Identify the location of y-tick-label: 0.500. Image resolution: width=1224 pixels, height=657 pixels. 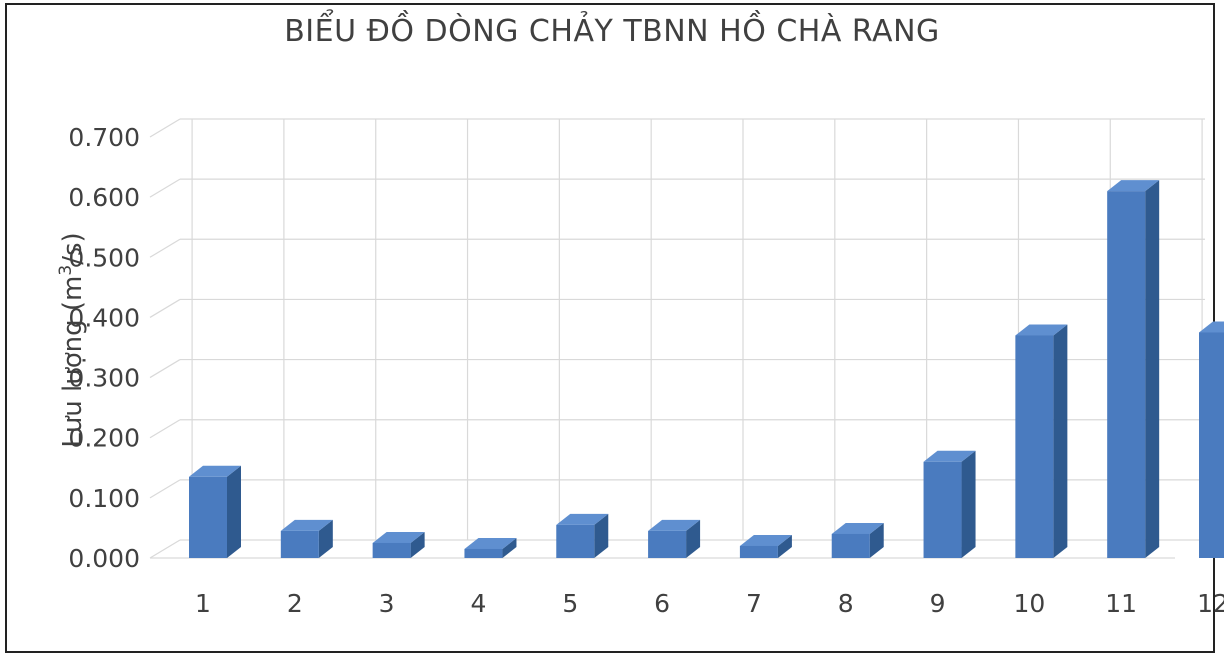
(104, 257).